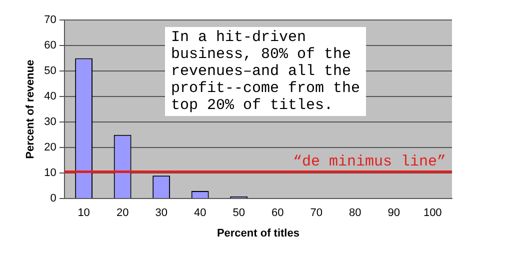 This screenshot has width=512, height=262. What do you see at coordinates (50, 20) in the screenshot?
I see `y-tick-label: 70` at bounding box center [50, 20].